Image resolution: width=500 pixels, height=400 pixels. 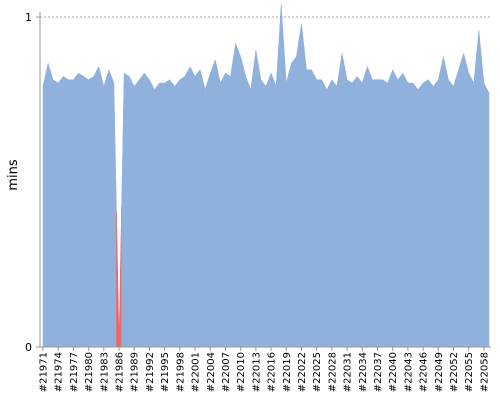 I want to click on x-tick-label: #22013, so click(x=256, y=372).